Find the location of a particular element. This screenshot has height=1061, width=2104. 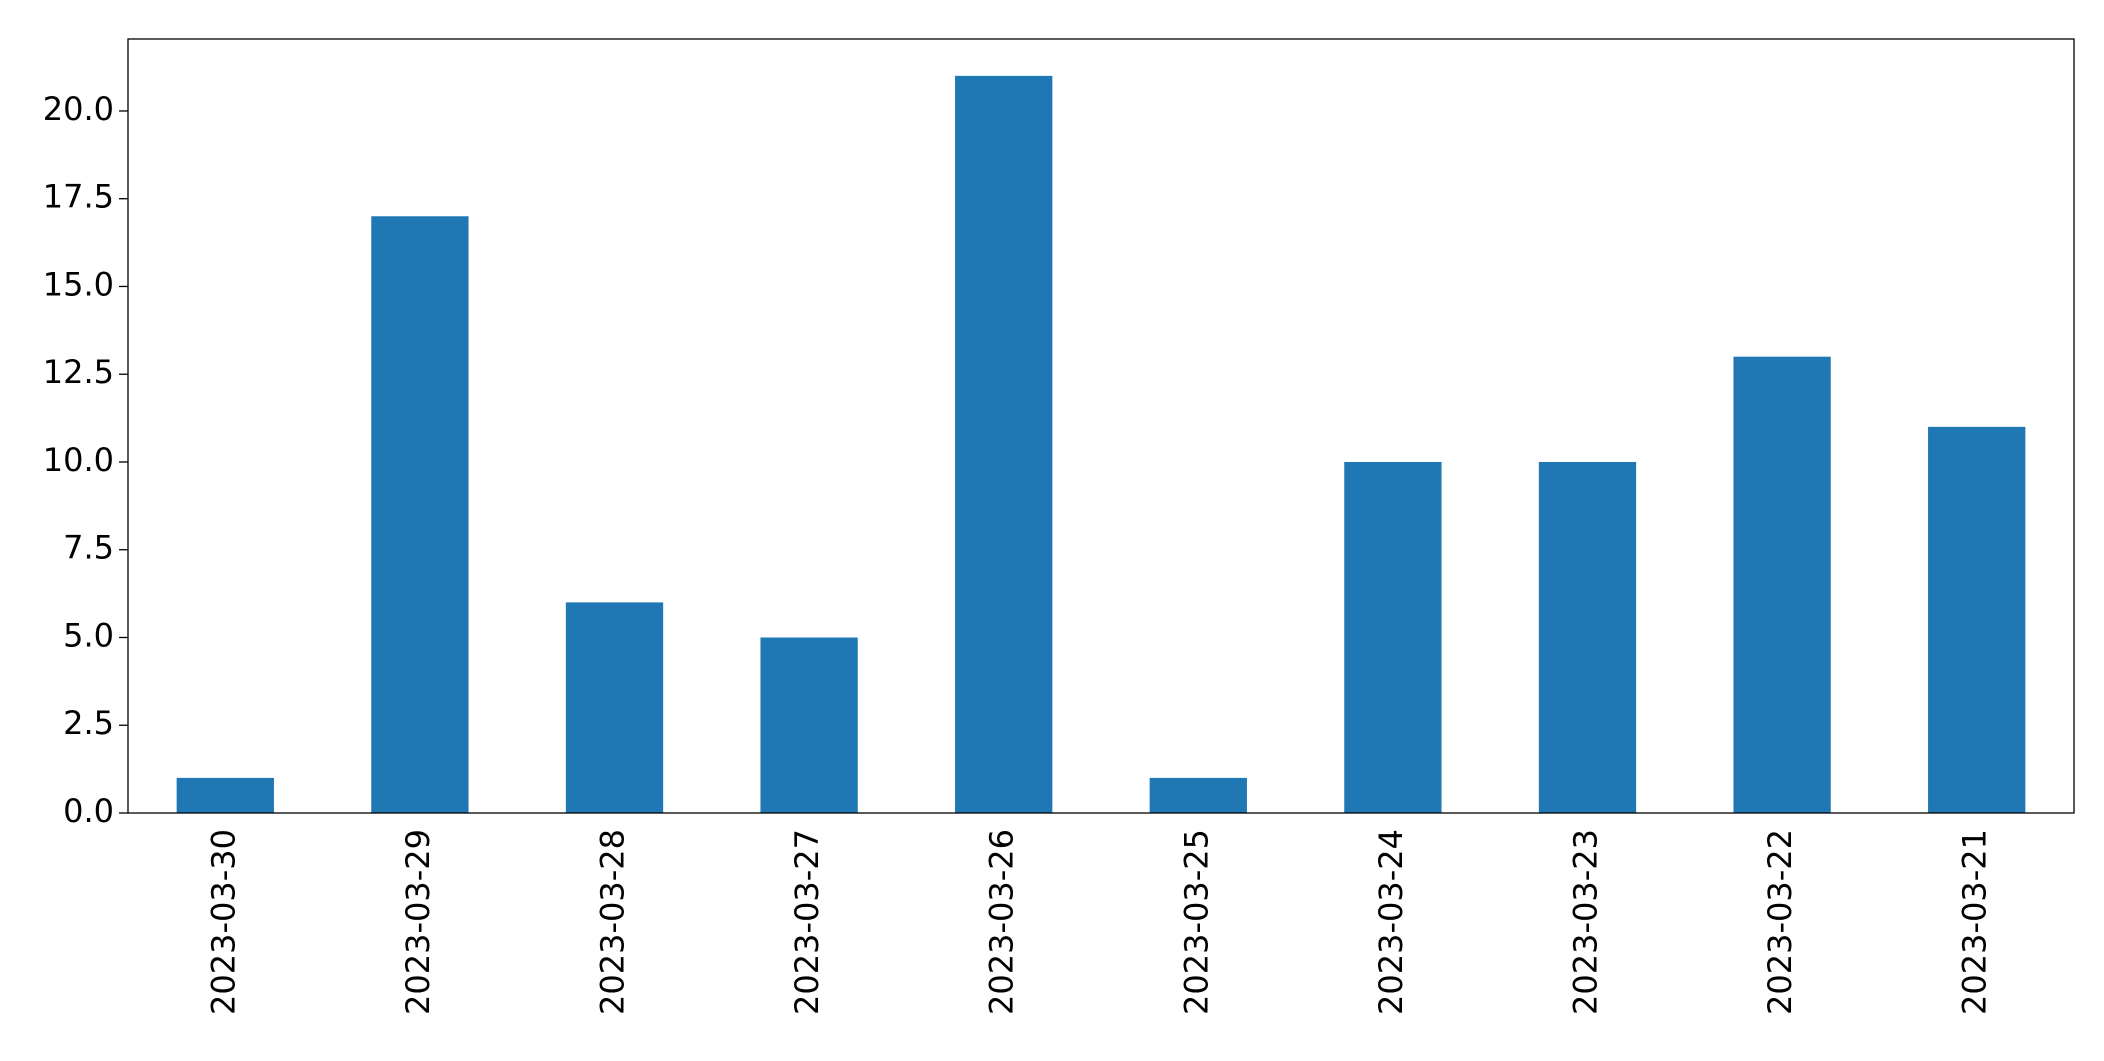

y-tick-label: 10.0 is located at coordinates (78, 460).